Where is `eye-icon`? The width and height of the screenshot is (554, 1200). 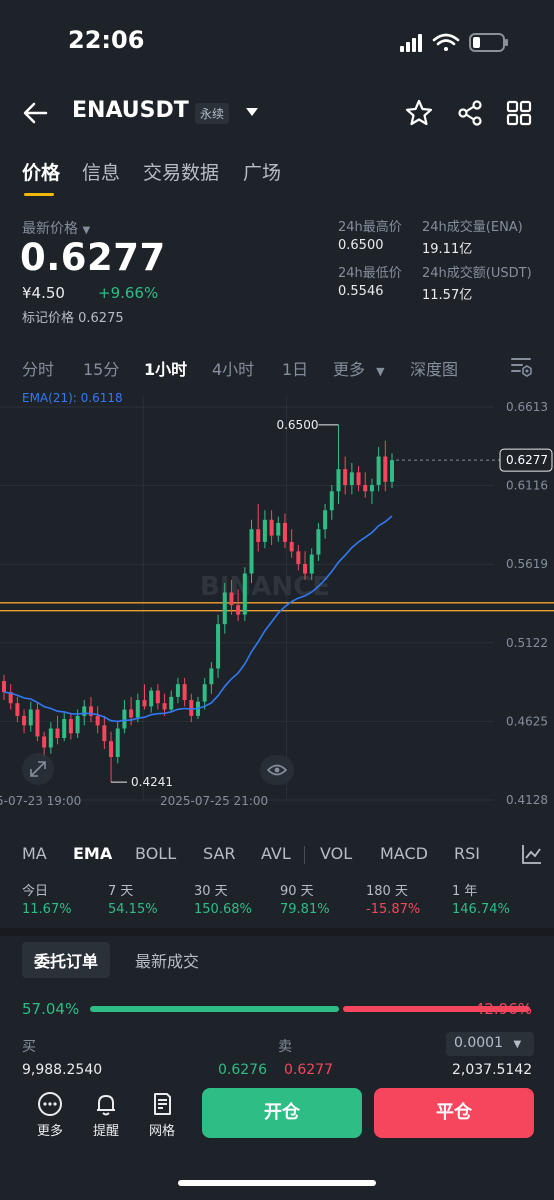
eye-icon is located at coordinates (277, 770).